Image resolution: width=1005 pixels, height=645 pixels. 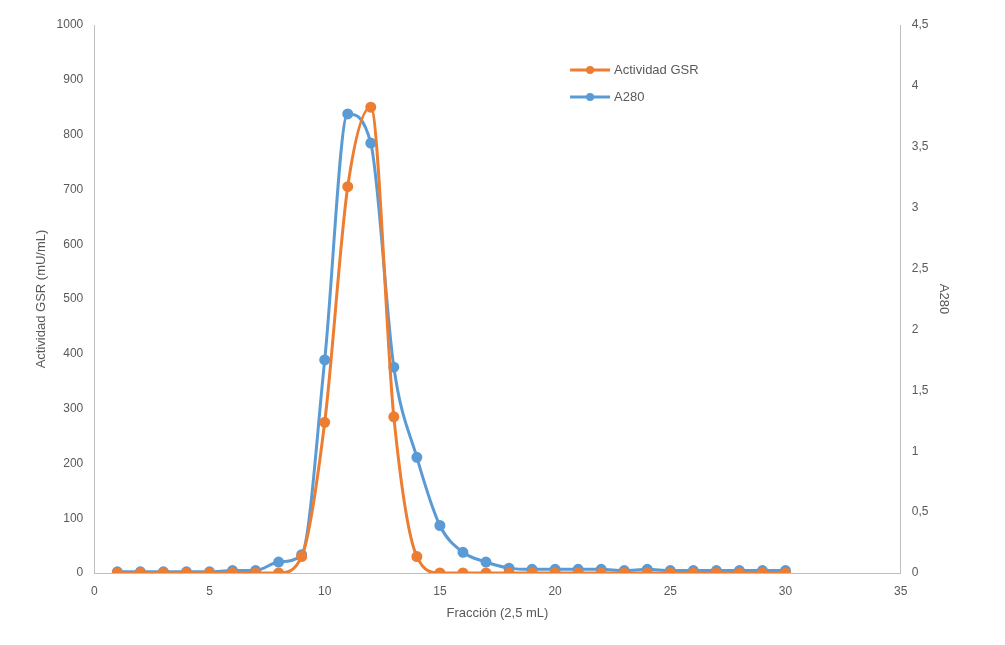 What do you see at coordinates (73, 133) in the screenshot?
I see `y-tick-label: 800` at bounding box center [73, 133].